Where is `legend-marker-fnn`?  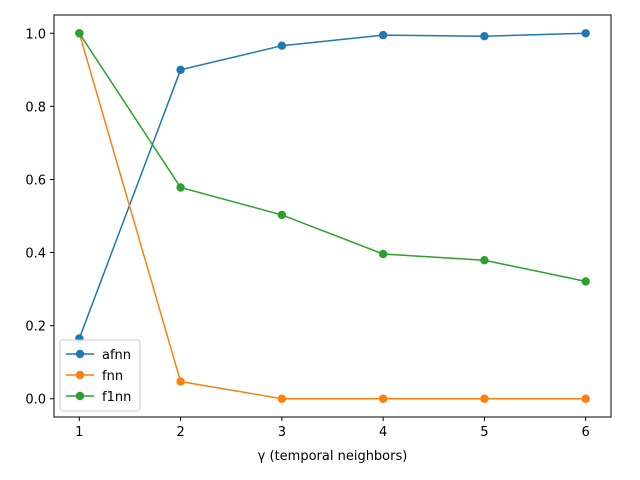 legend-marker-fnn is located at coordinates (80, 375).